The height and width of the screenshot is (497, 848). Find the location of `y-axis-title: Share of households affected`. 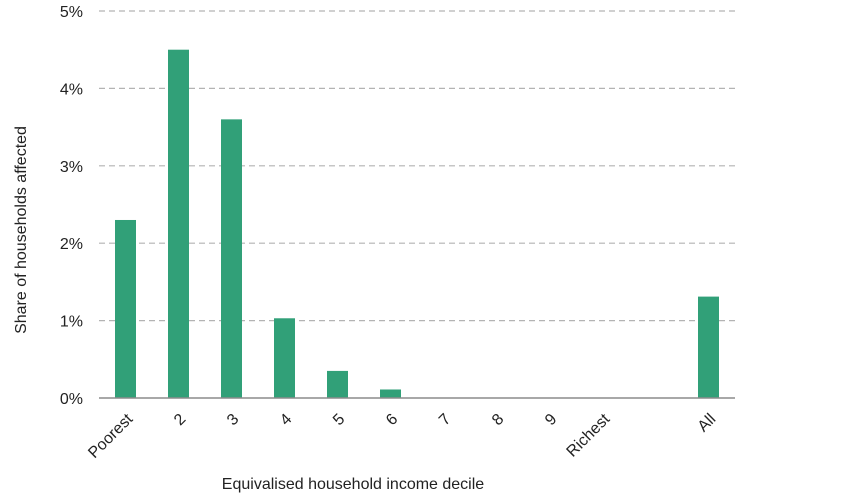

y-axis-title: Share of households affected is located at coordinates (21, 230).